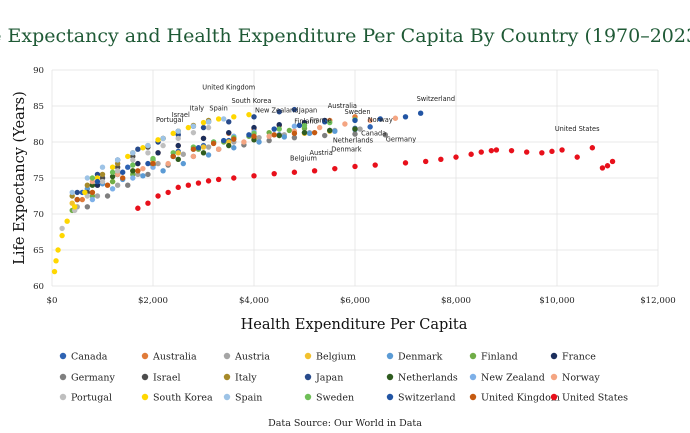  Describe the element at coordinates (321, 153) in the screenshot. I see `annotation-label: Austria` at that location.